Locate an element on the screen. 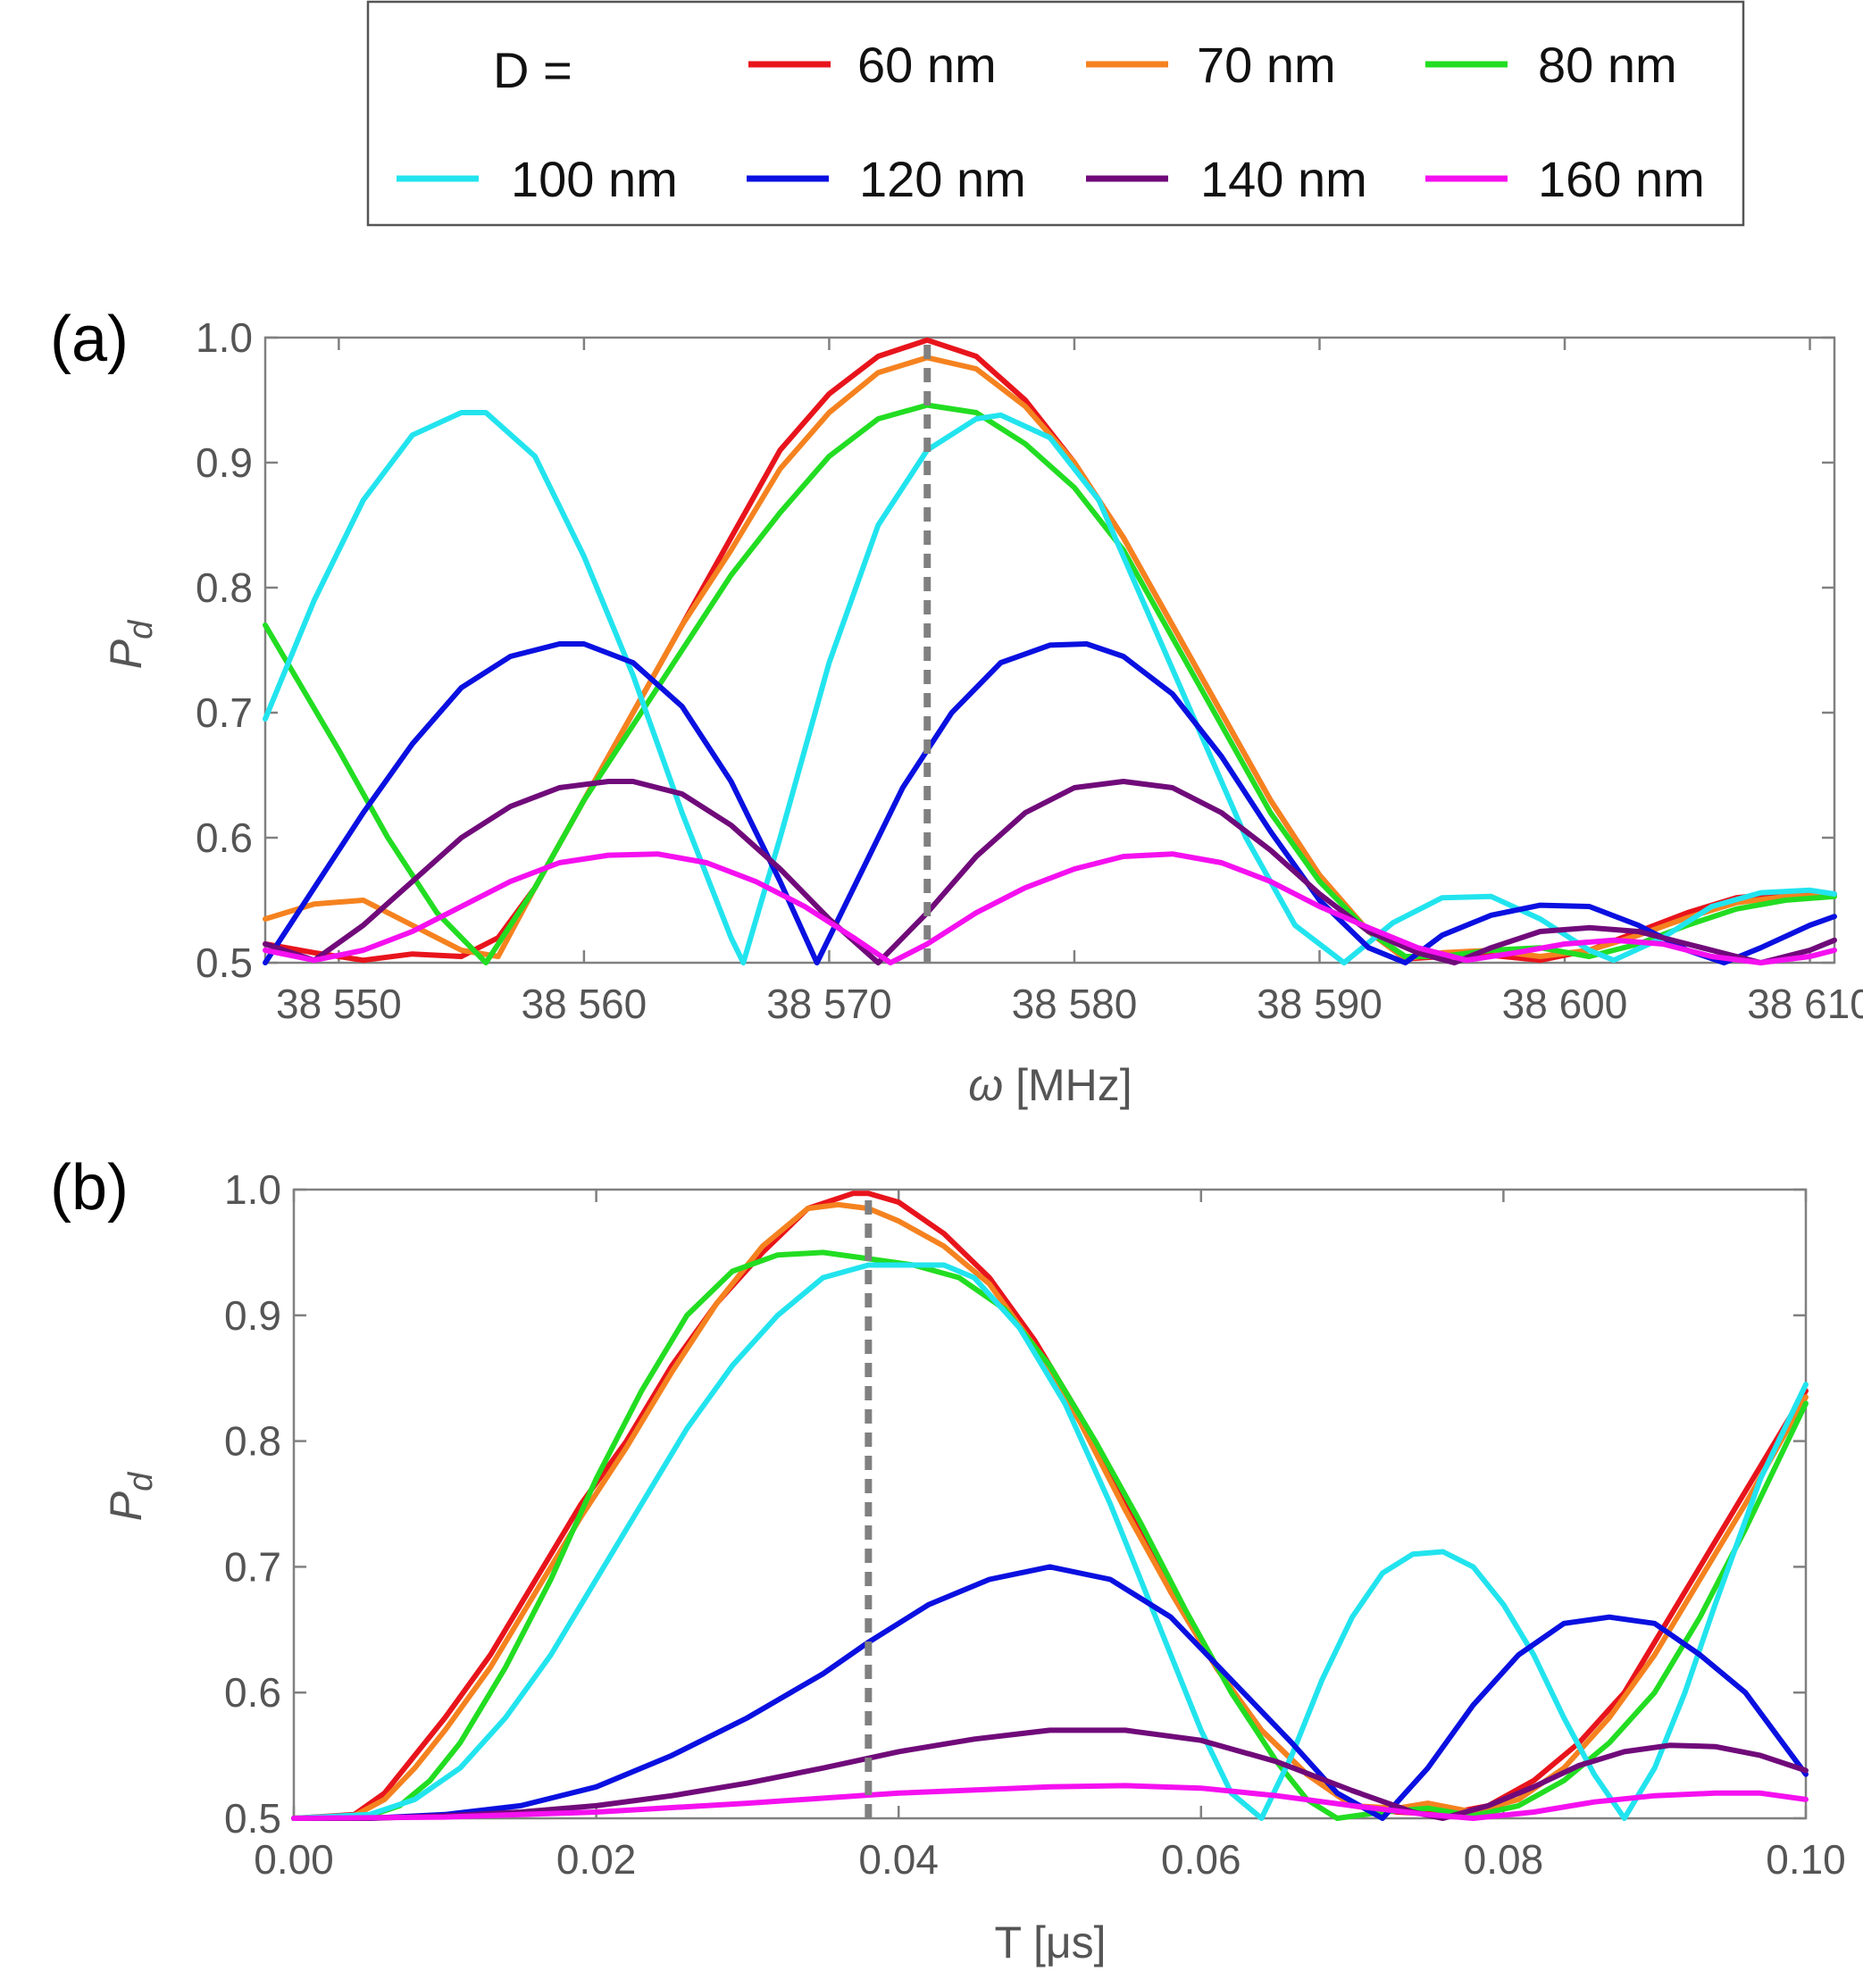  xtick-label: 38 580 is located at coordinates (1075, 1004).